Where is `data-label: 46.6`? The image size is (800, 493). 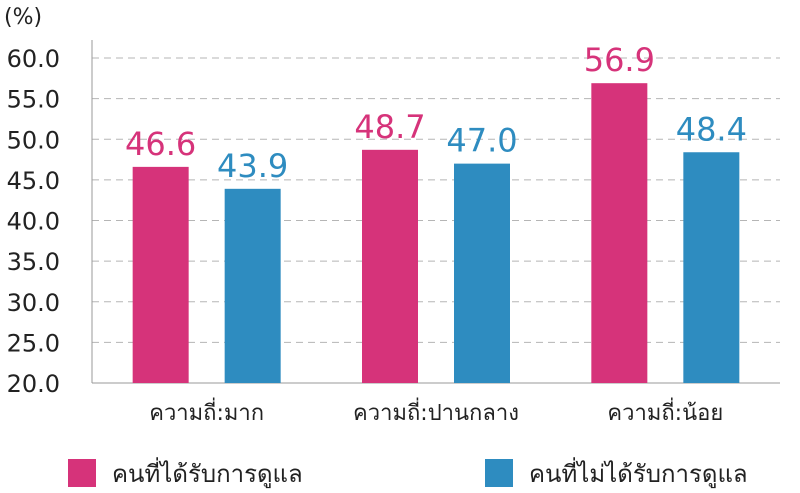 data-label: 46.6 is located at coordinates (160, 144).